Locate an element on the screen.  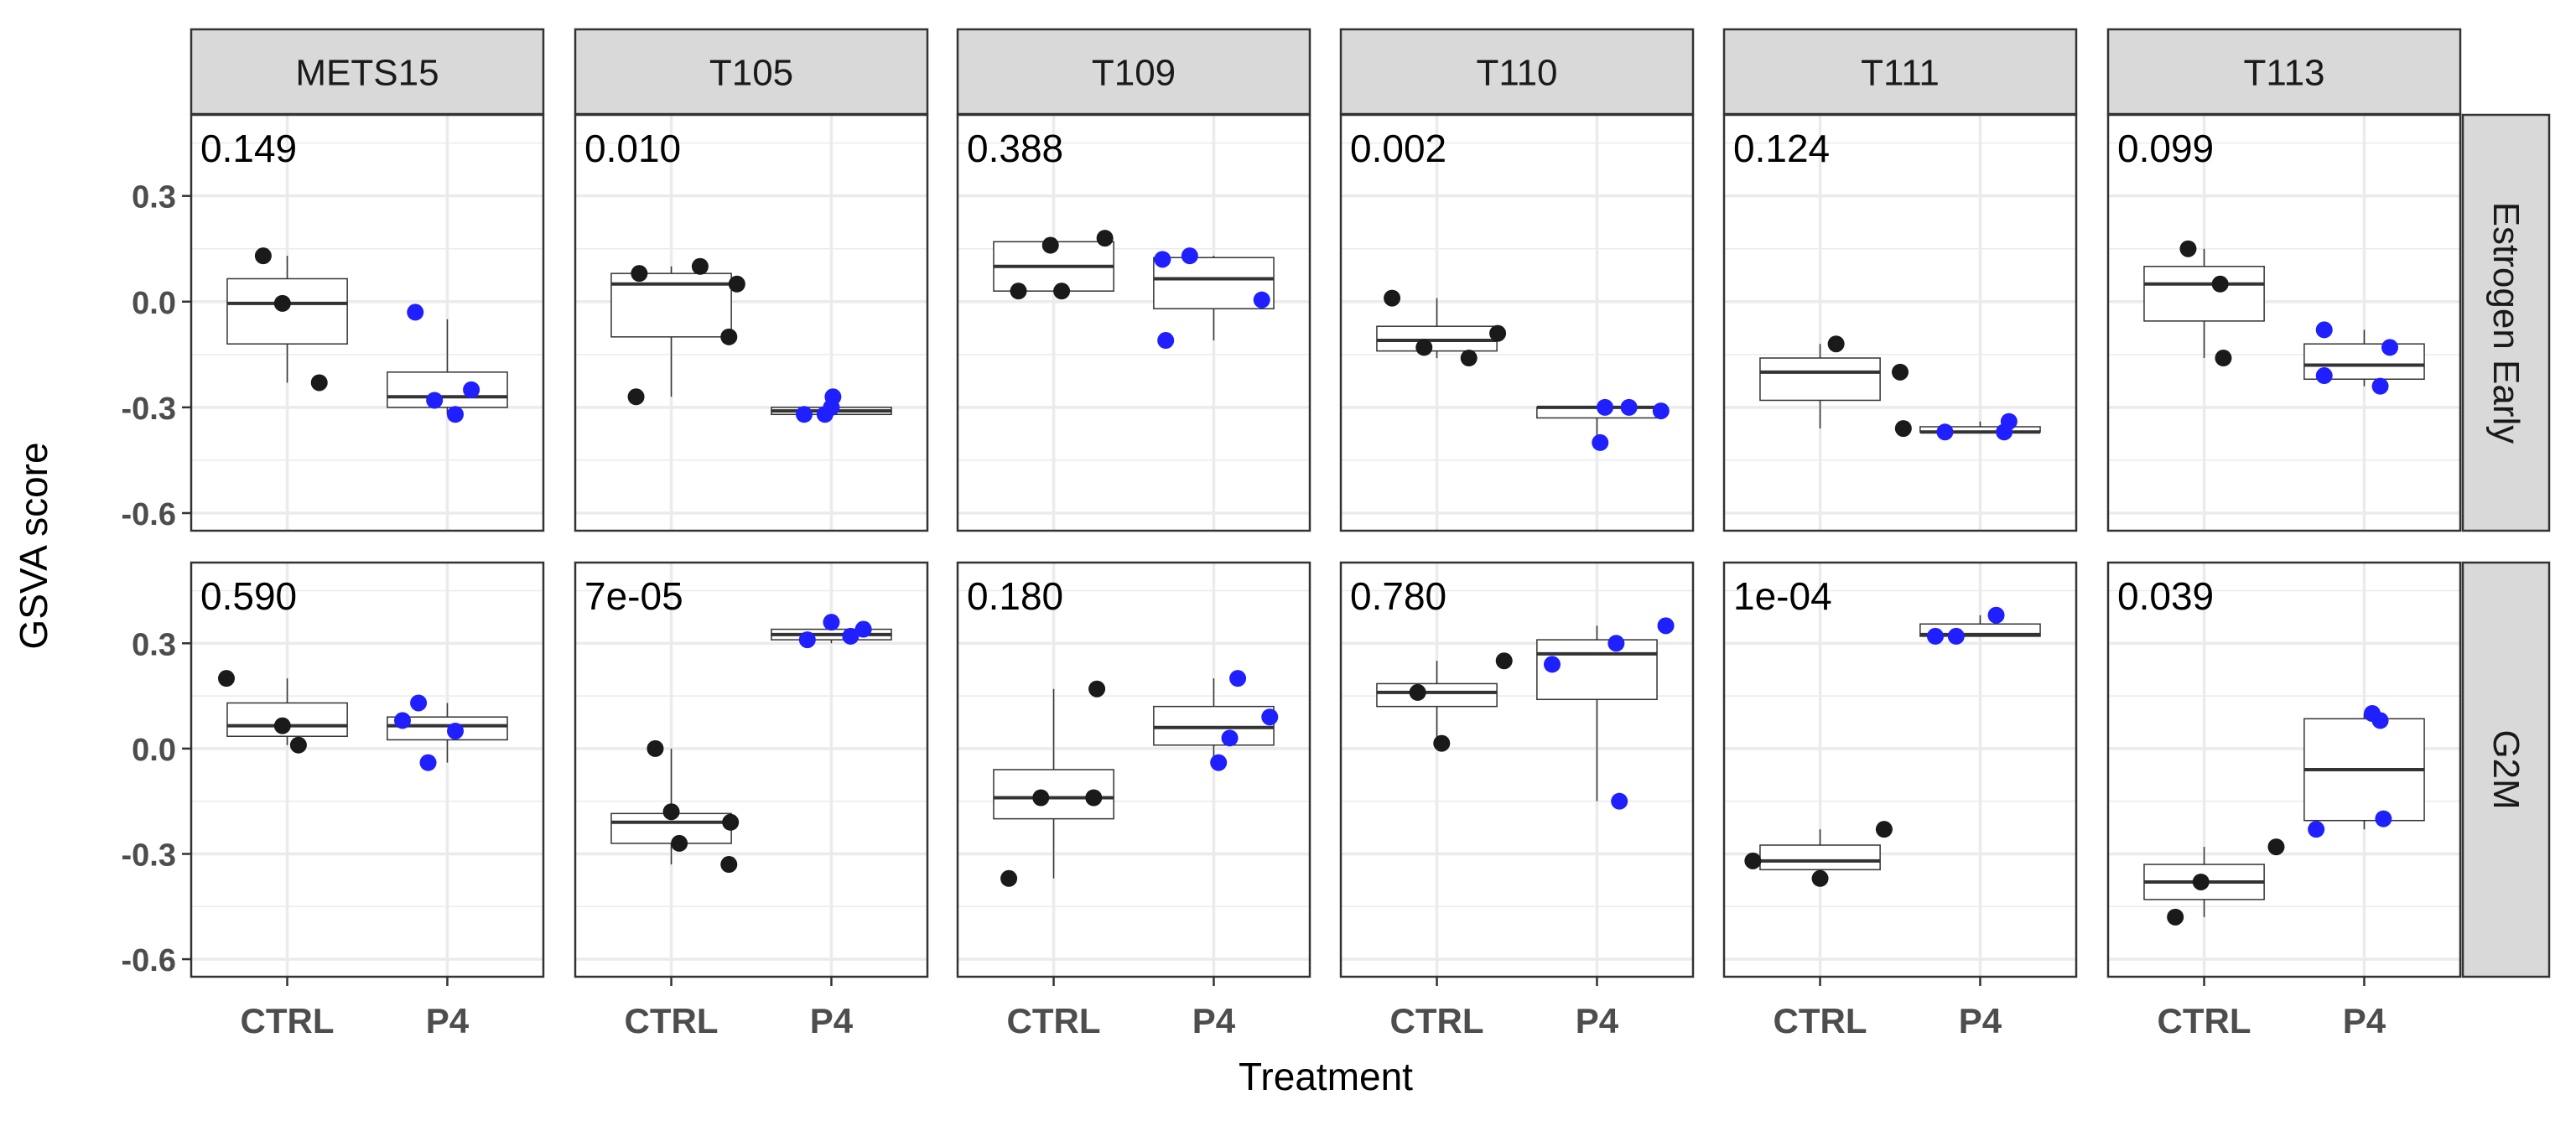
panel-mets15-estrogen-early: 0.149 is located at coordinates (367, 322).